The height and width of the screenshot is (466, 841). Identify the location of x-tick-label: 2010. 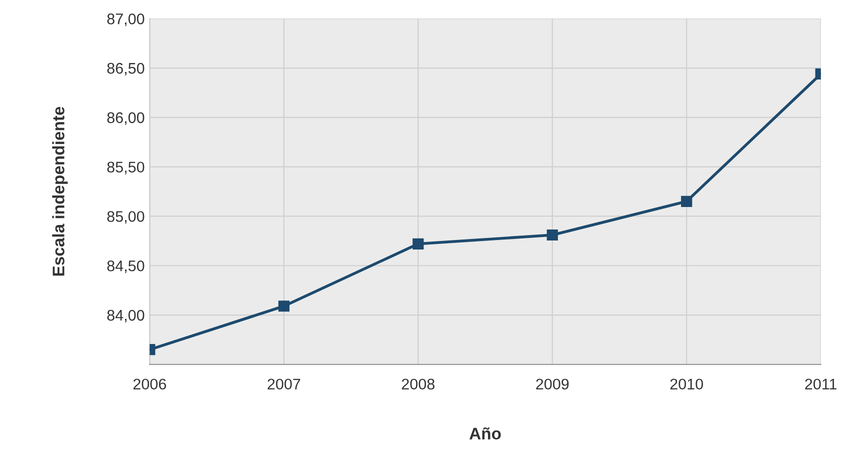
(686, 384).